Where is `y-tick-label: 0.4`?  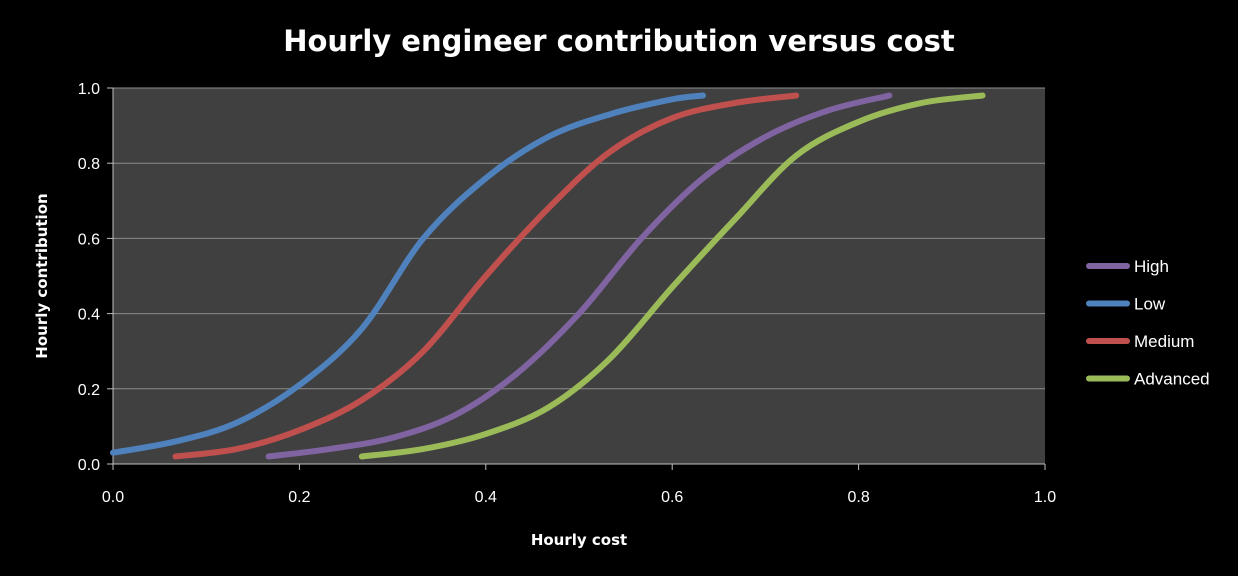
y-tick-label: 0.4 is located at coordinates (89, 315).